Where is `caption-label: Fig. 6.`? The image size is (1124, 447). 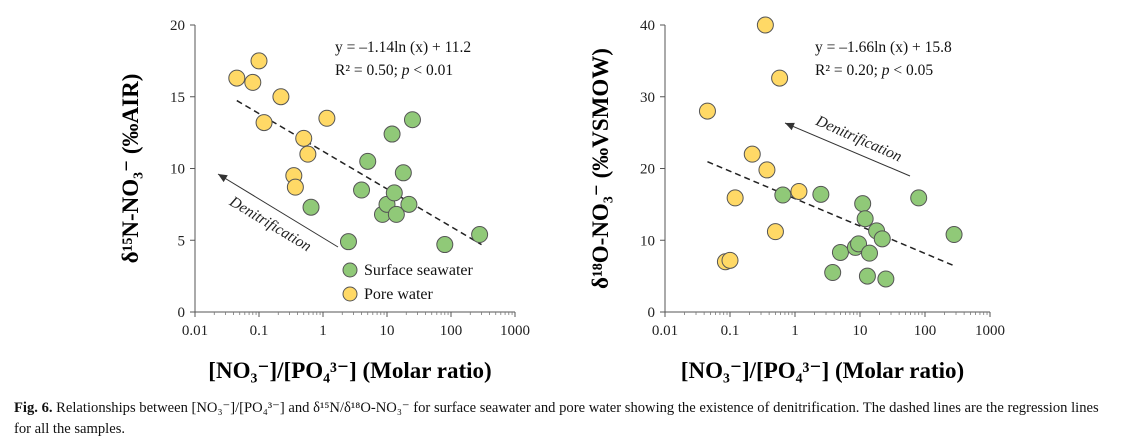
caption-label: Fig. 6. is located at coordinates (33, 408).